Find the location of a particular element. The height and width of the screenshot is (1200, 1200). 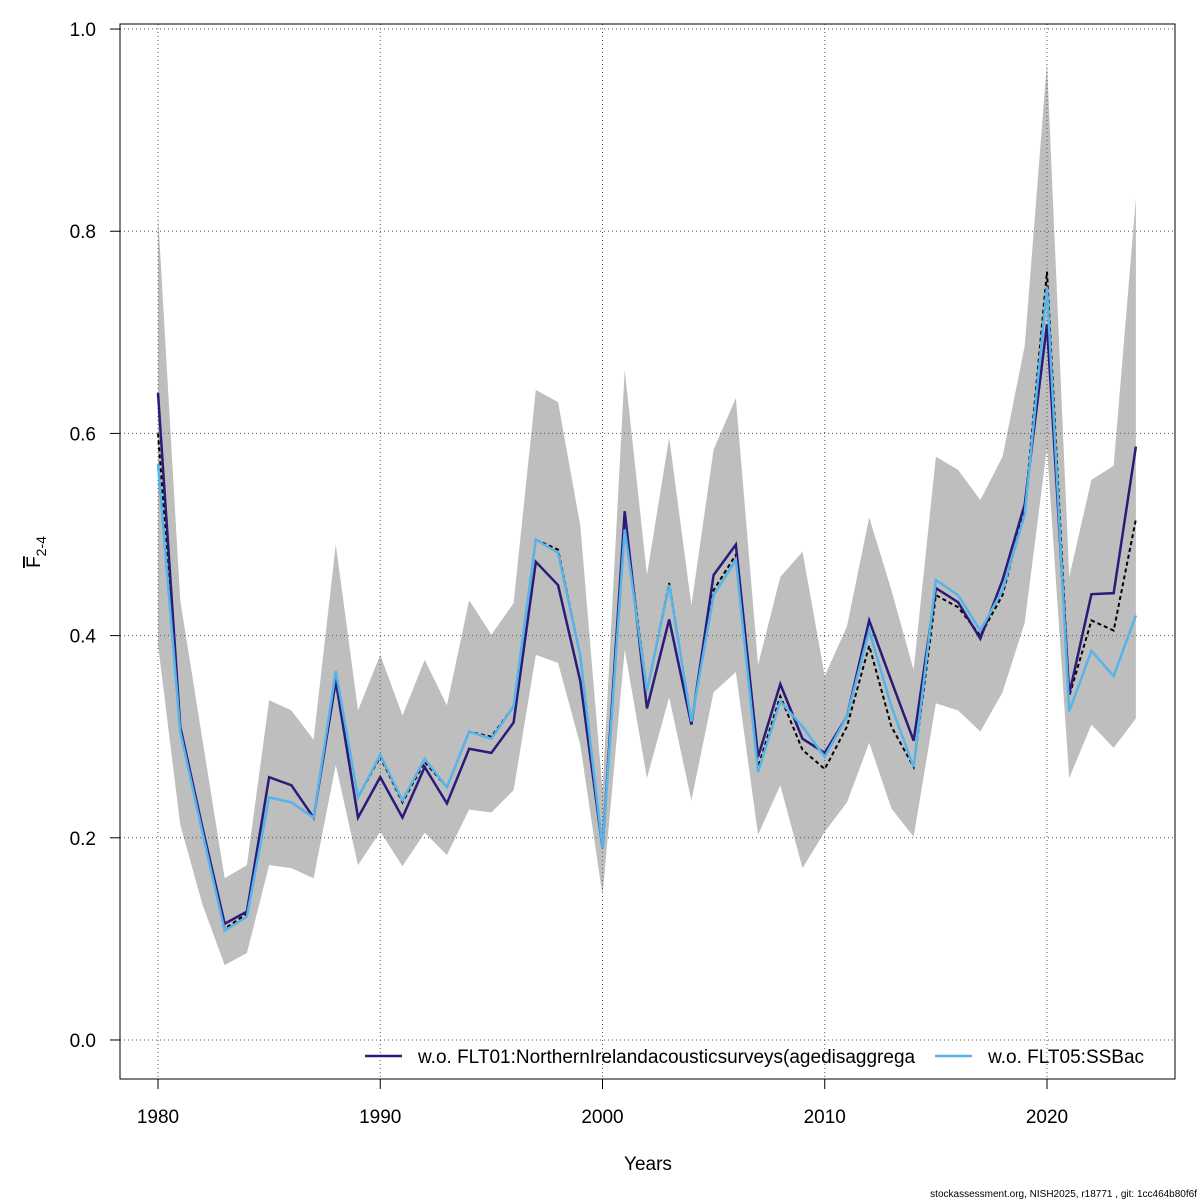

y-tick-label: 0.4 is located at coordinates (83, 637).